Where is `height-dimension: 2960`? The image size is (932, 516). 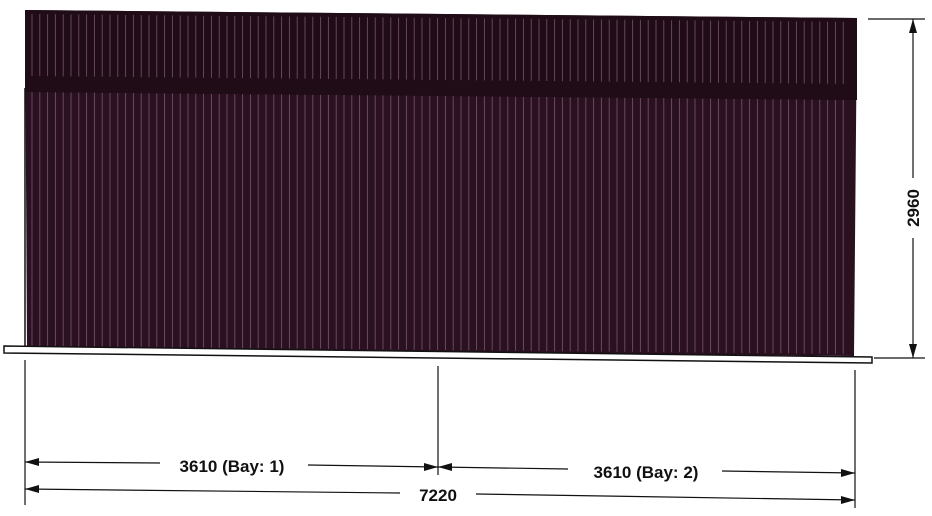 height-dimension: 2960 is located at coordinates (896, 188).